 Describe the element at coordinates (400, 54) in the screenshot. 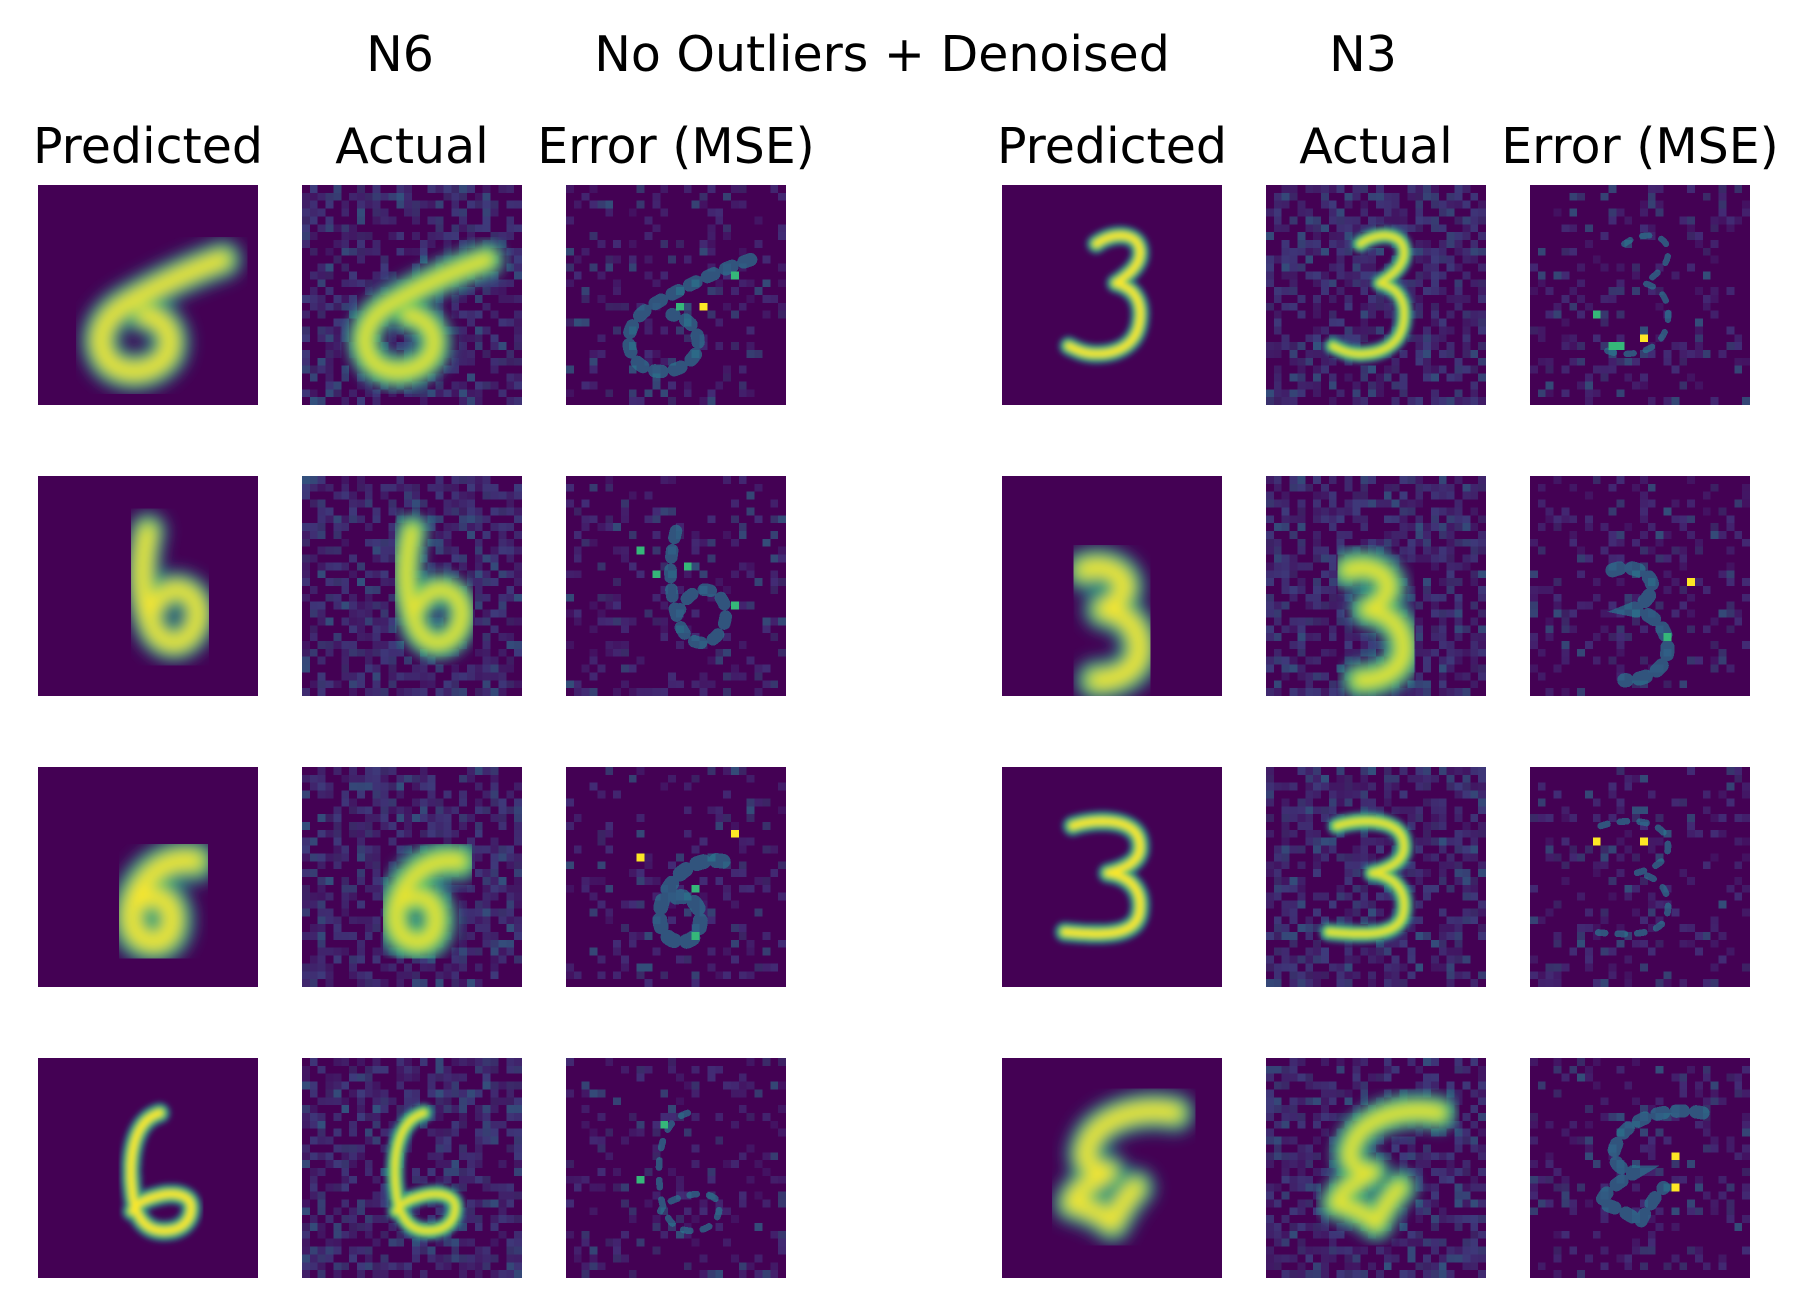

I see `group-label-n6: N6` at that location.